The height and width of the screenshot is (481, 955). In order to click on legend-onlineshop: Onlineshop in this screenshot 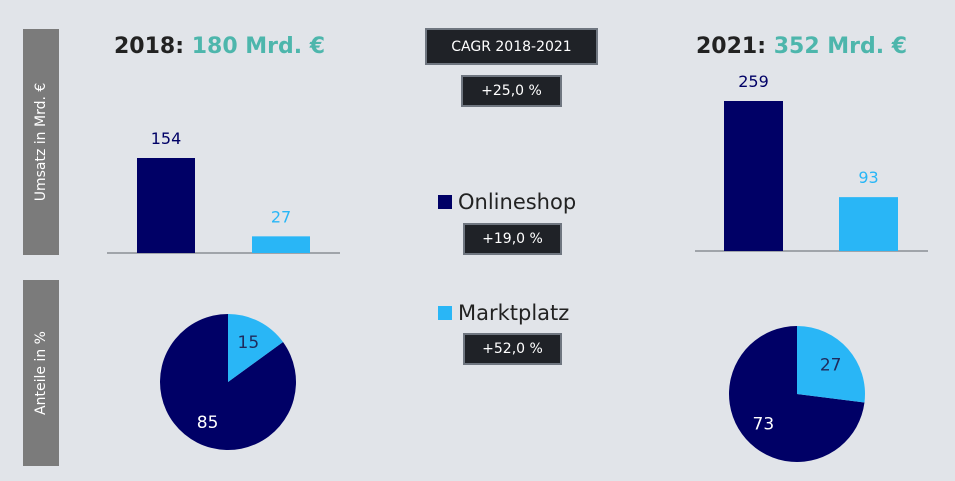, I will do `click(507, 202)`.